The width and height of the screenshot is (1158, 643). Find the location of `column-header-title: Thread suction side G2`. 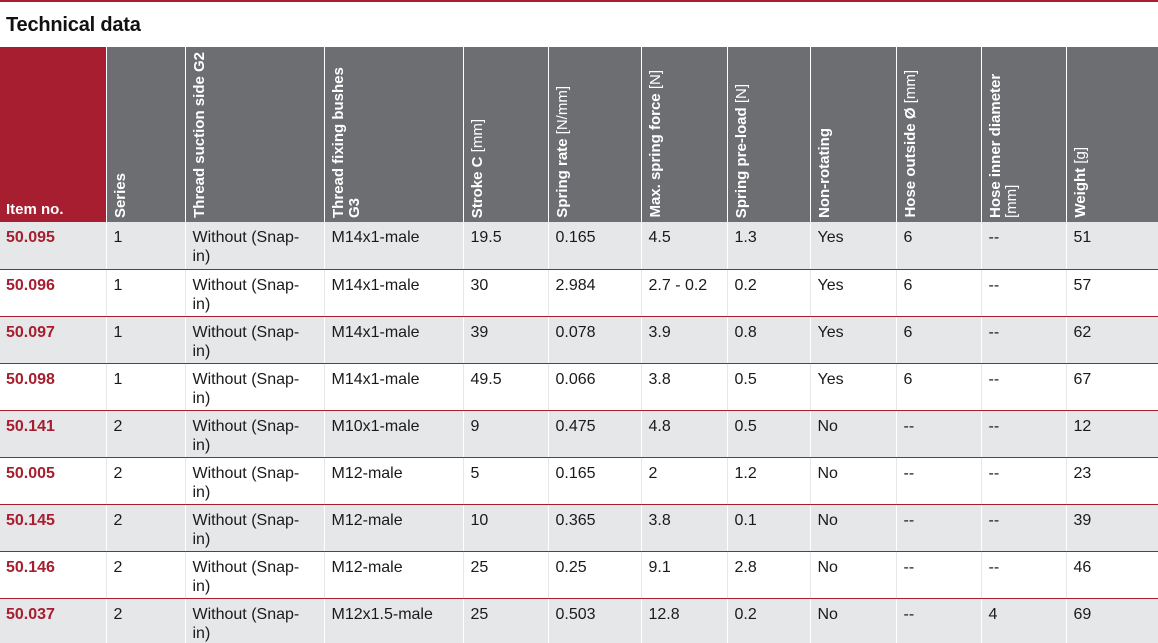

column-header-title: Thread suction side G2 is located at coordinates (199, 135).